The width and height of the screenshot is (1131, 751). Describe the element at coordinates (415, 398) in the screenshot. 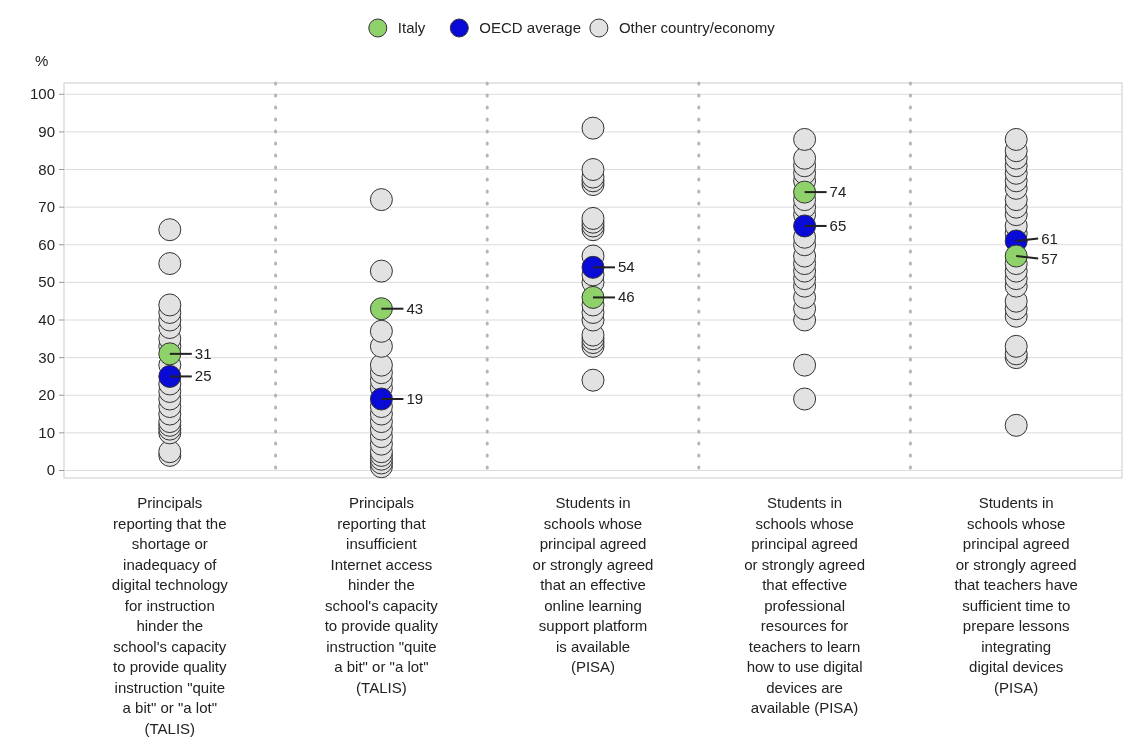

I see `data-label: 19` at that location.